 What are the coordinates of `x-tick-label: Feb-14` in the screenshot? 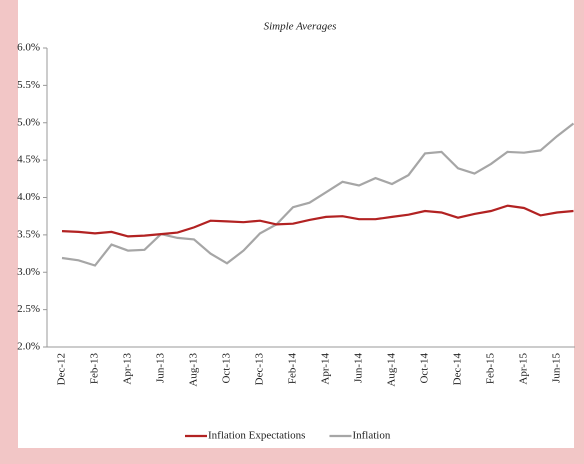 It's located at (293, 369).